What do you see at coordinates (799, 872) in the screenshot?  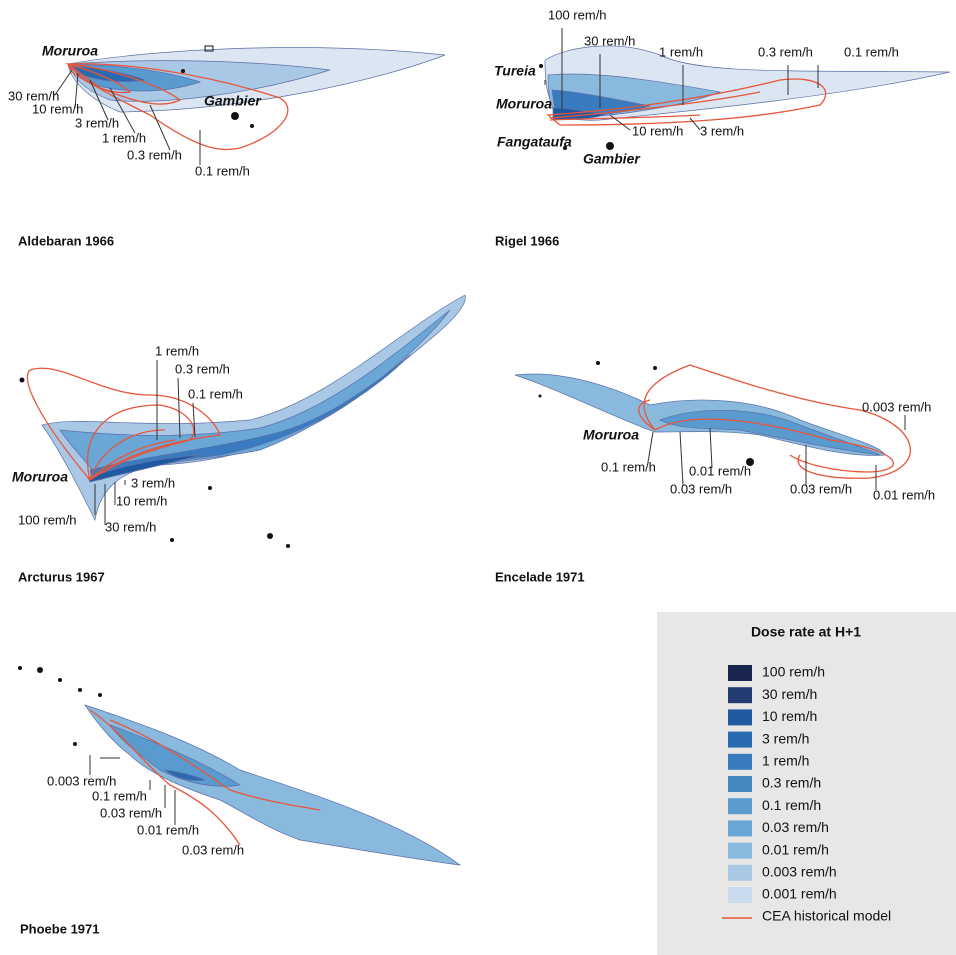 I see `legend-label: 0.003 rem/h` at bounding box center [799, 872].